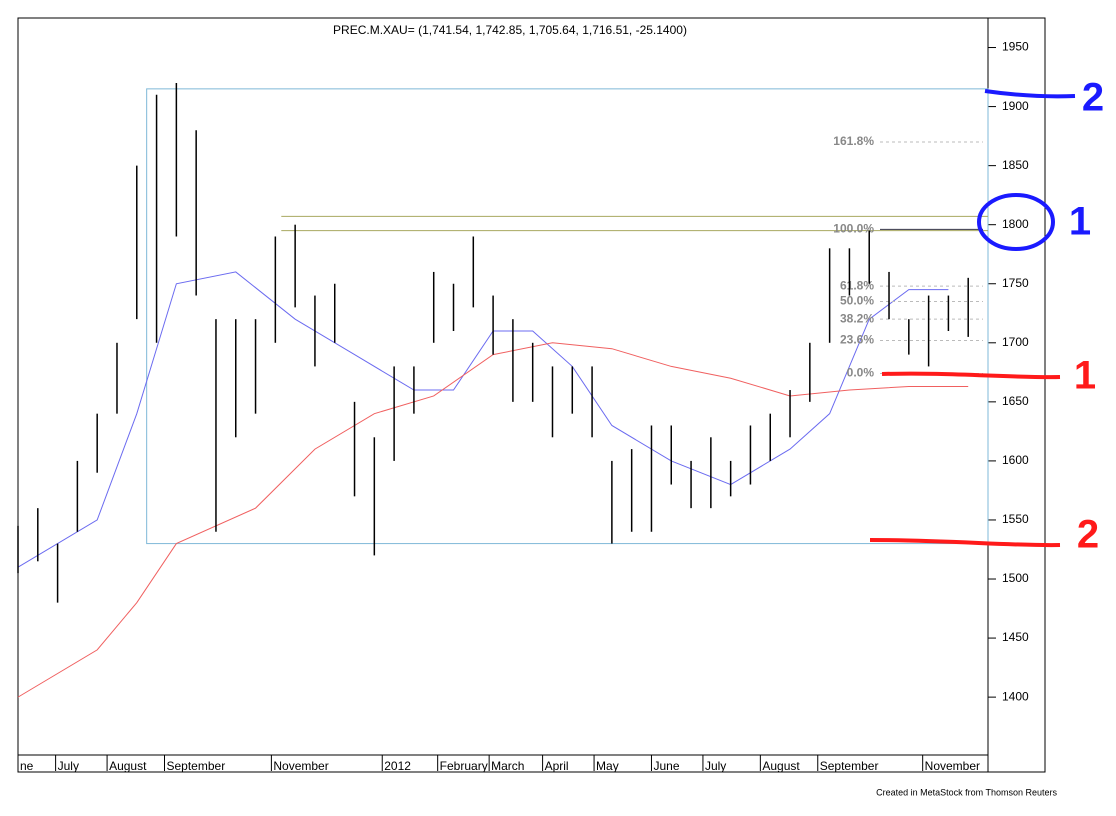 The height and width of the screenshot is (816, 1116). I want to click on y-tick-label: 1400, so click(1015, 696).